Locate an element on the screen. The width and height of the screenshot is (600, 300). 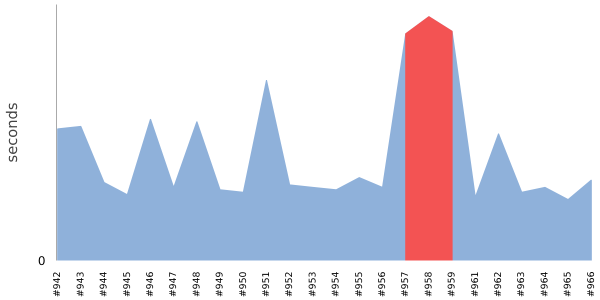
x-tick-label: #961 is located at coordinates (475, 284).